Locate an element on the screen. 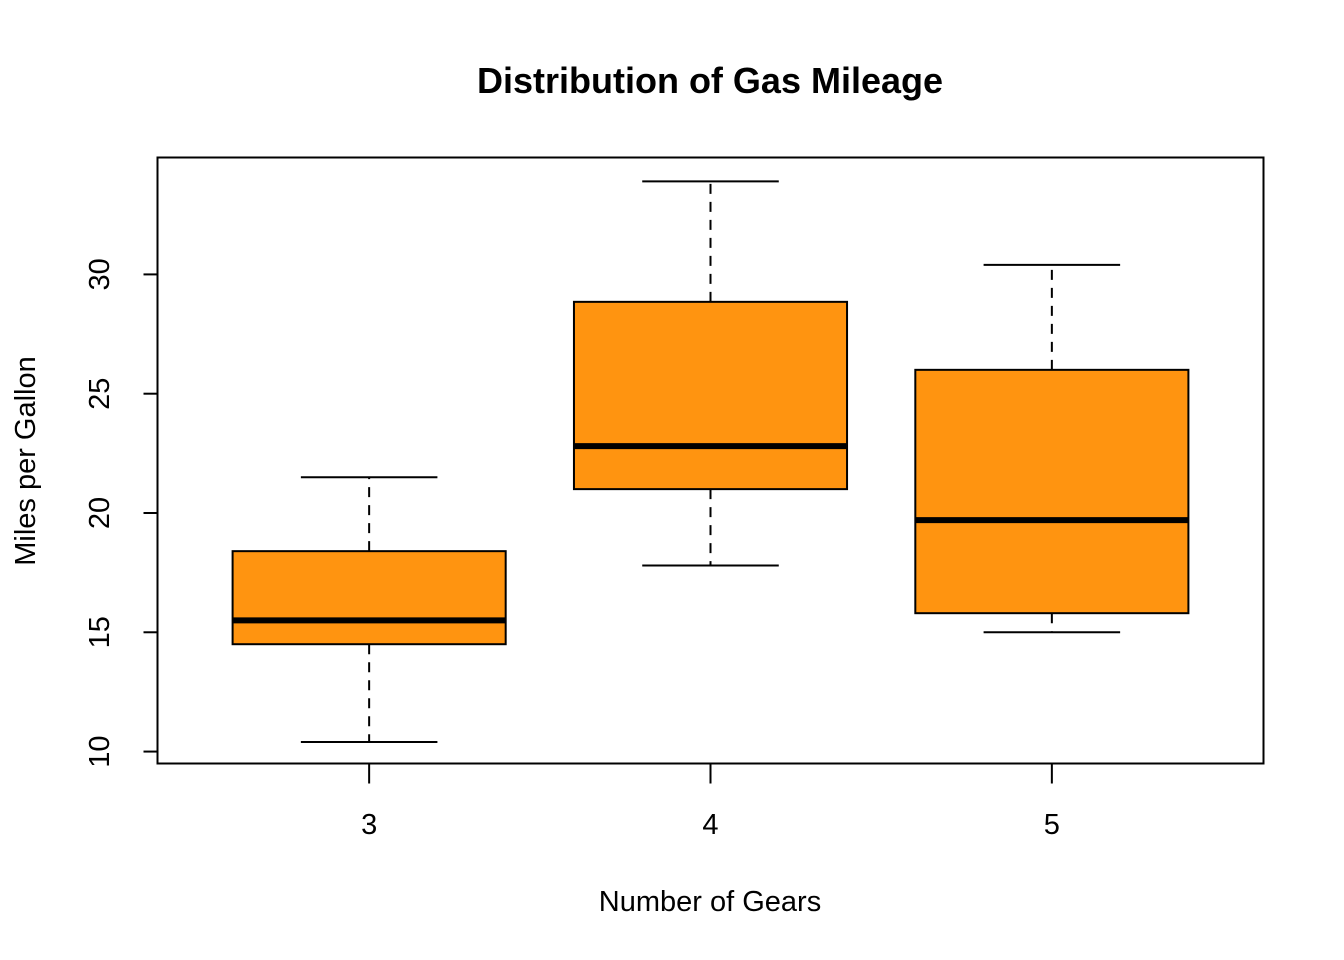  y-tick-label-20: 20 is located at coordinates (100, 513).